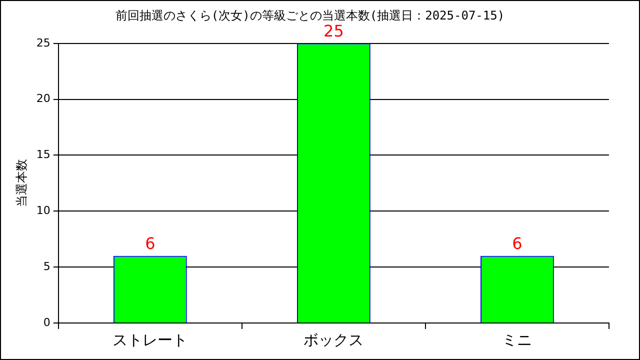  Describe the element at coordinates (334, 31) in the screenshot. I see `data-label: 25` at that location.